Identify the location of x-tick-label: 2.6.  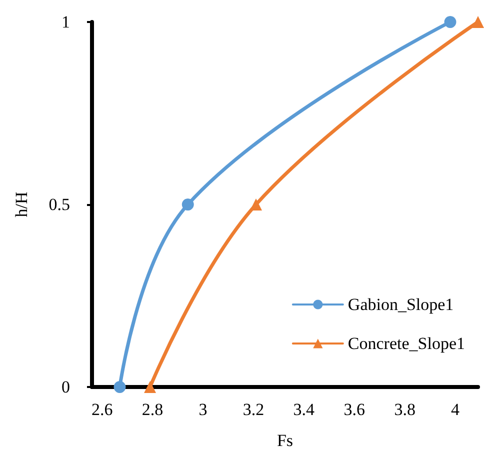
(102, 409).